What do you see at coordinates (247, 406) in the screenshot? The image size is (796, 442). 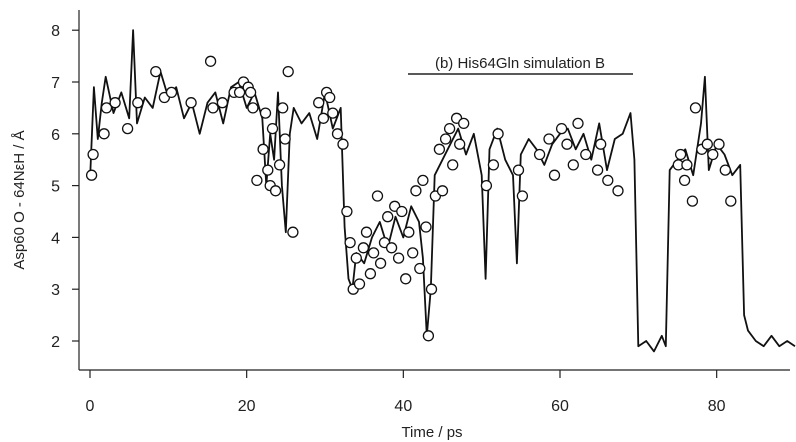 I see `x-tick-label: 20` at bounding box center [247, 406].